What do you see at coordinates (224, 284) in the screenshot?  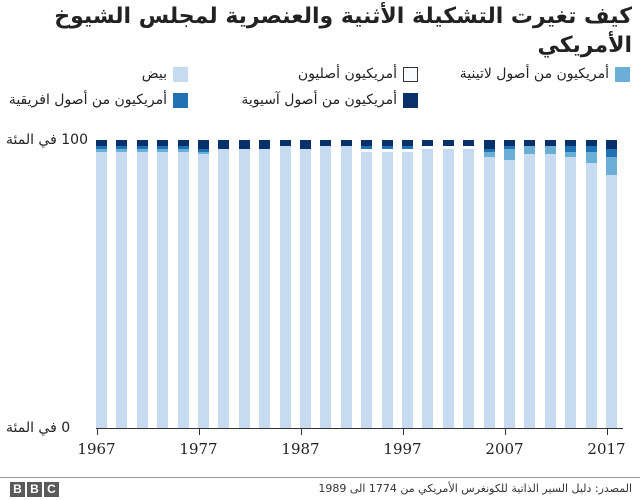 I see `bar-1979` at bounding box center [224, 284].